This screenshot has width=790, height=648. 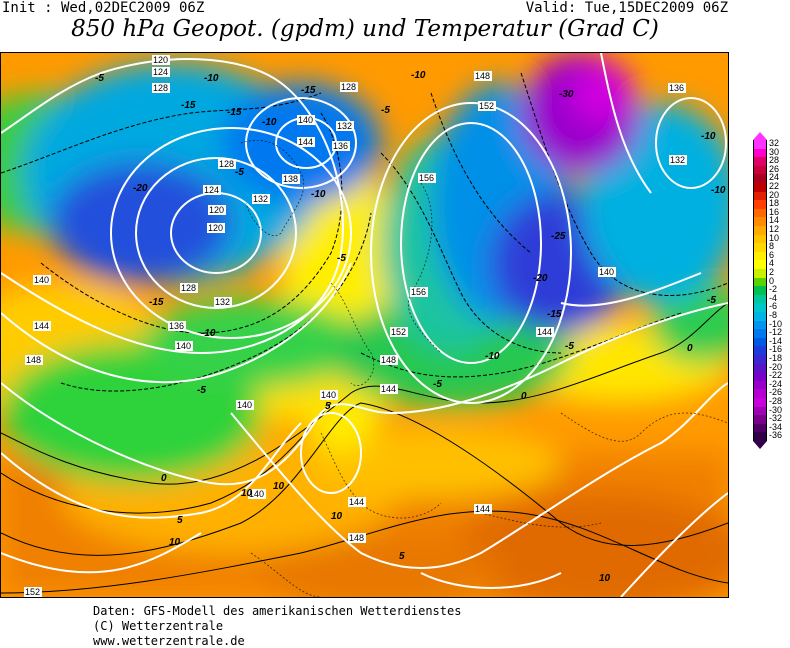 I want to click on geo-label: 120, so click(x=161, y=60).